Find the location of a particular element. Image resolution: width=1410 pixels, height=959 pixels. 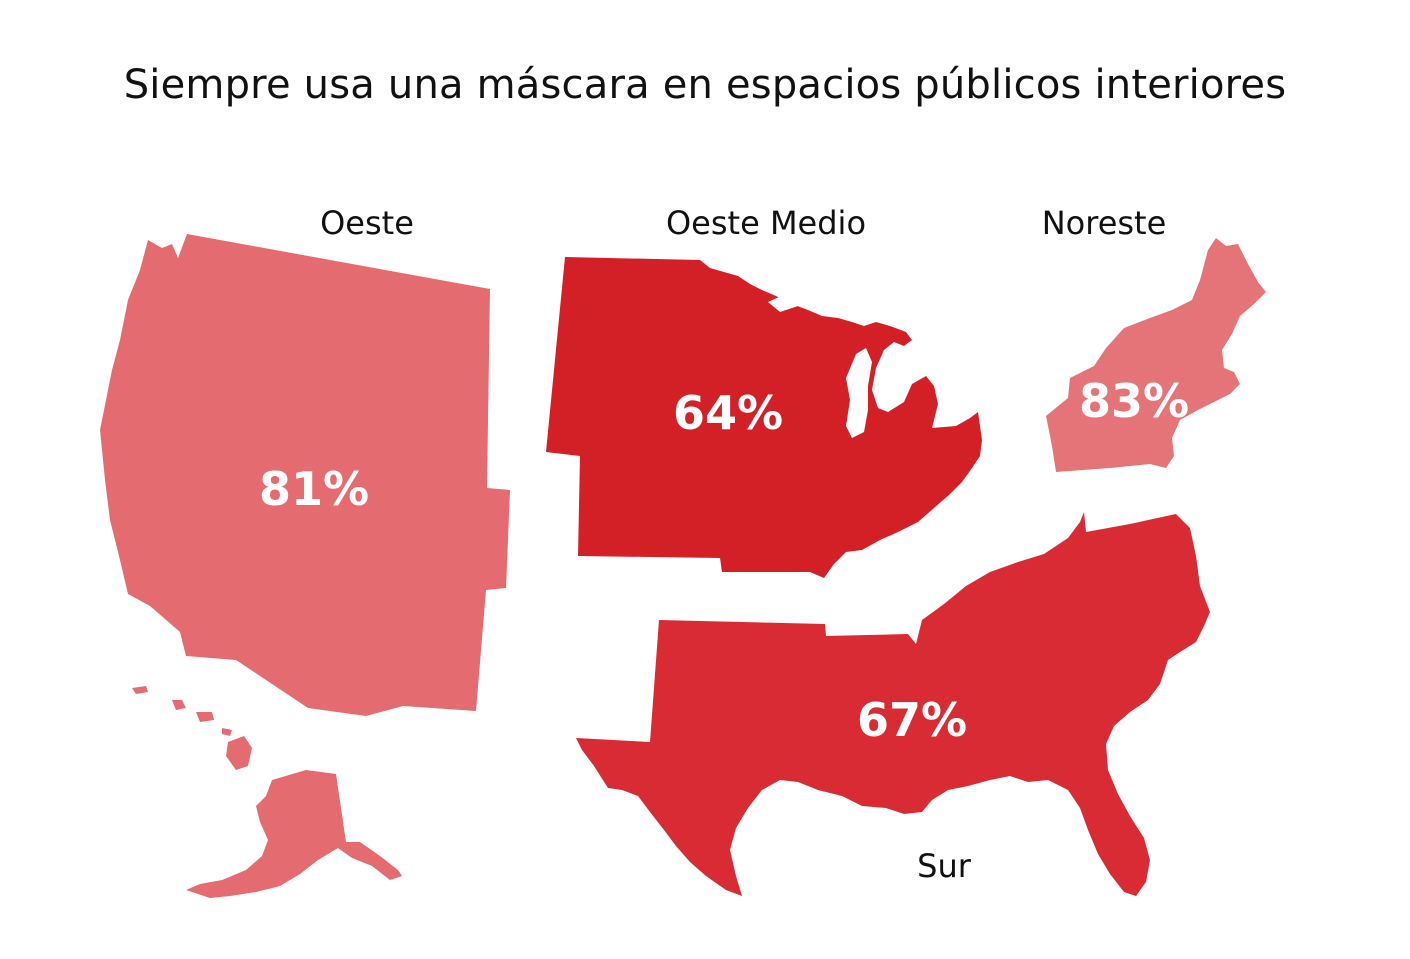

west-mainland-shape is located at coordinates (305, 475).